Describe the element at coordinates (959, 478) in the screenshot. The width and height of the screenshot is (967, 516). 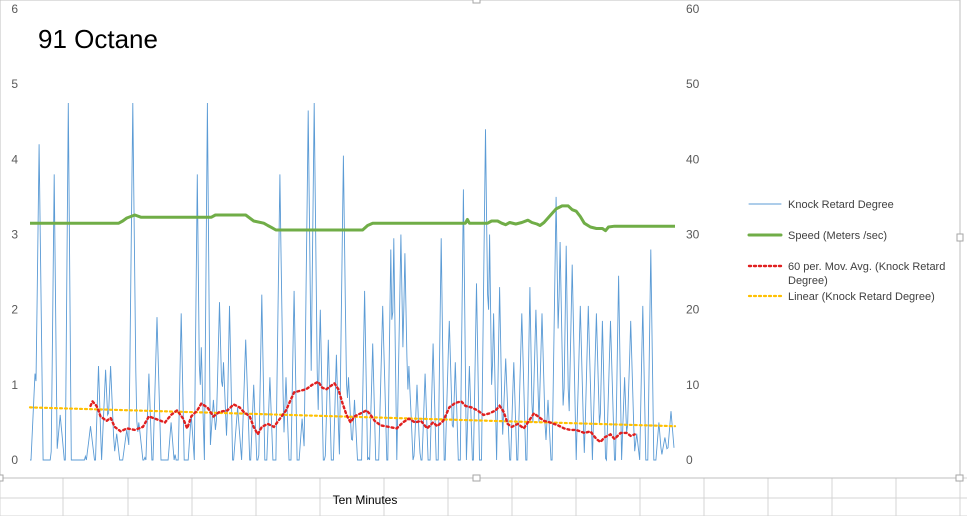
I see `resize-handle-bottom-right` at that location.